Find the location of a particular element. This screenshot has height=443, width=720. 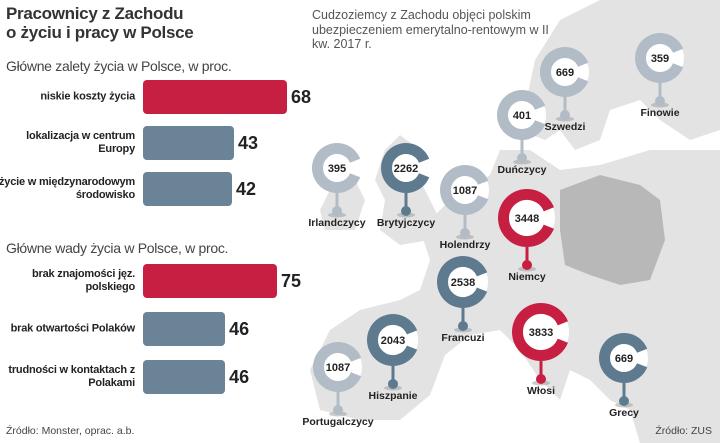

bar-row: niskie koszty życia 68 is located at coordinates (360, 97).